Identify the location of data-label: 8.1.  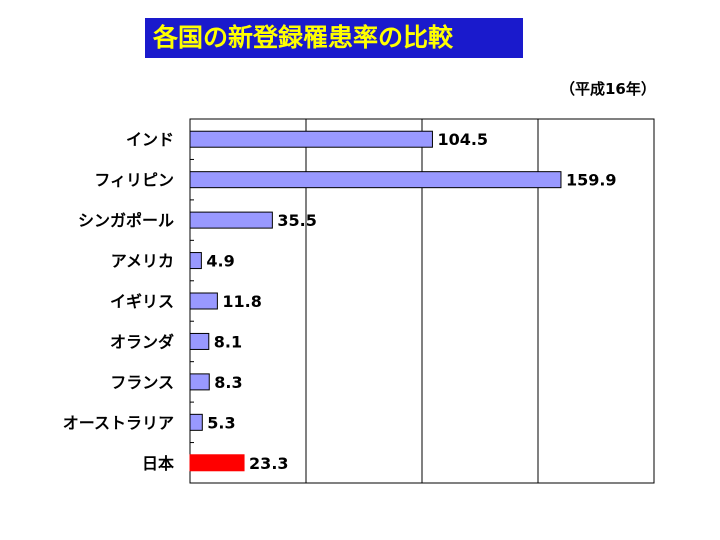
(228, 341).